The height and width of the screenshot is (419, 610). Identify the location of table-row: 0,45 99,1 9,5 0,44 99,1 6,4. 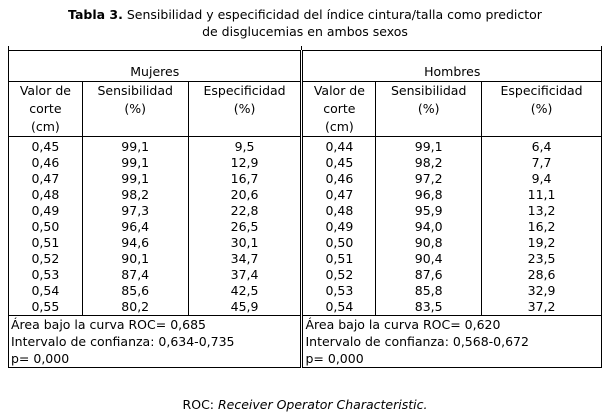
(305, 145).